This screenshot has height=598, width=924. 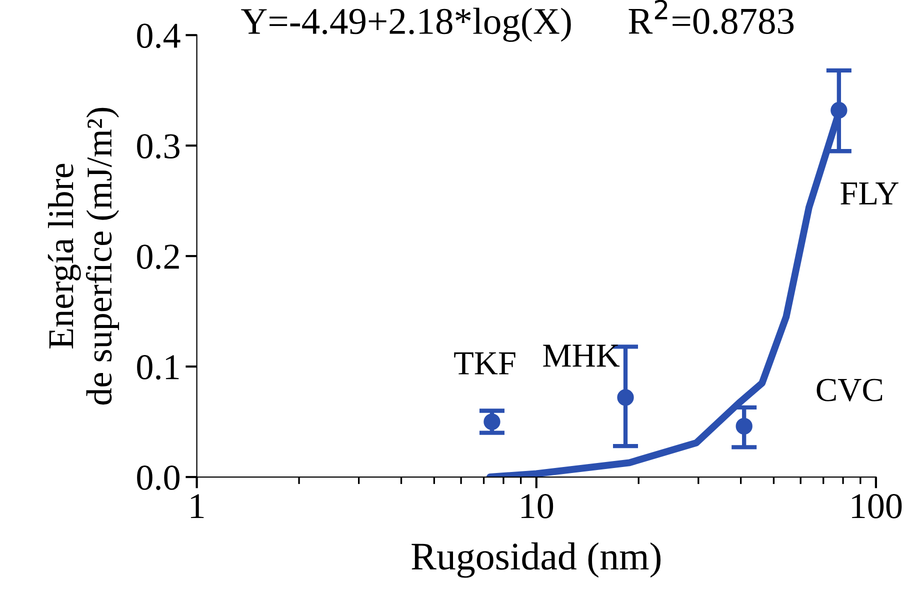 What do you see at coordinates (485, 363) in the screenshot?
I see `annotation: TKF` at bounding box center [485, 363].